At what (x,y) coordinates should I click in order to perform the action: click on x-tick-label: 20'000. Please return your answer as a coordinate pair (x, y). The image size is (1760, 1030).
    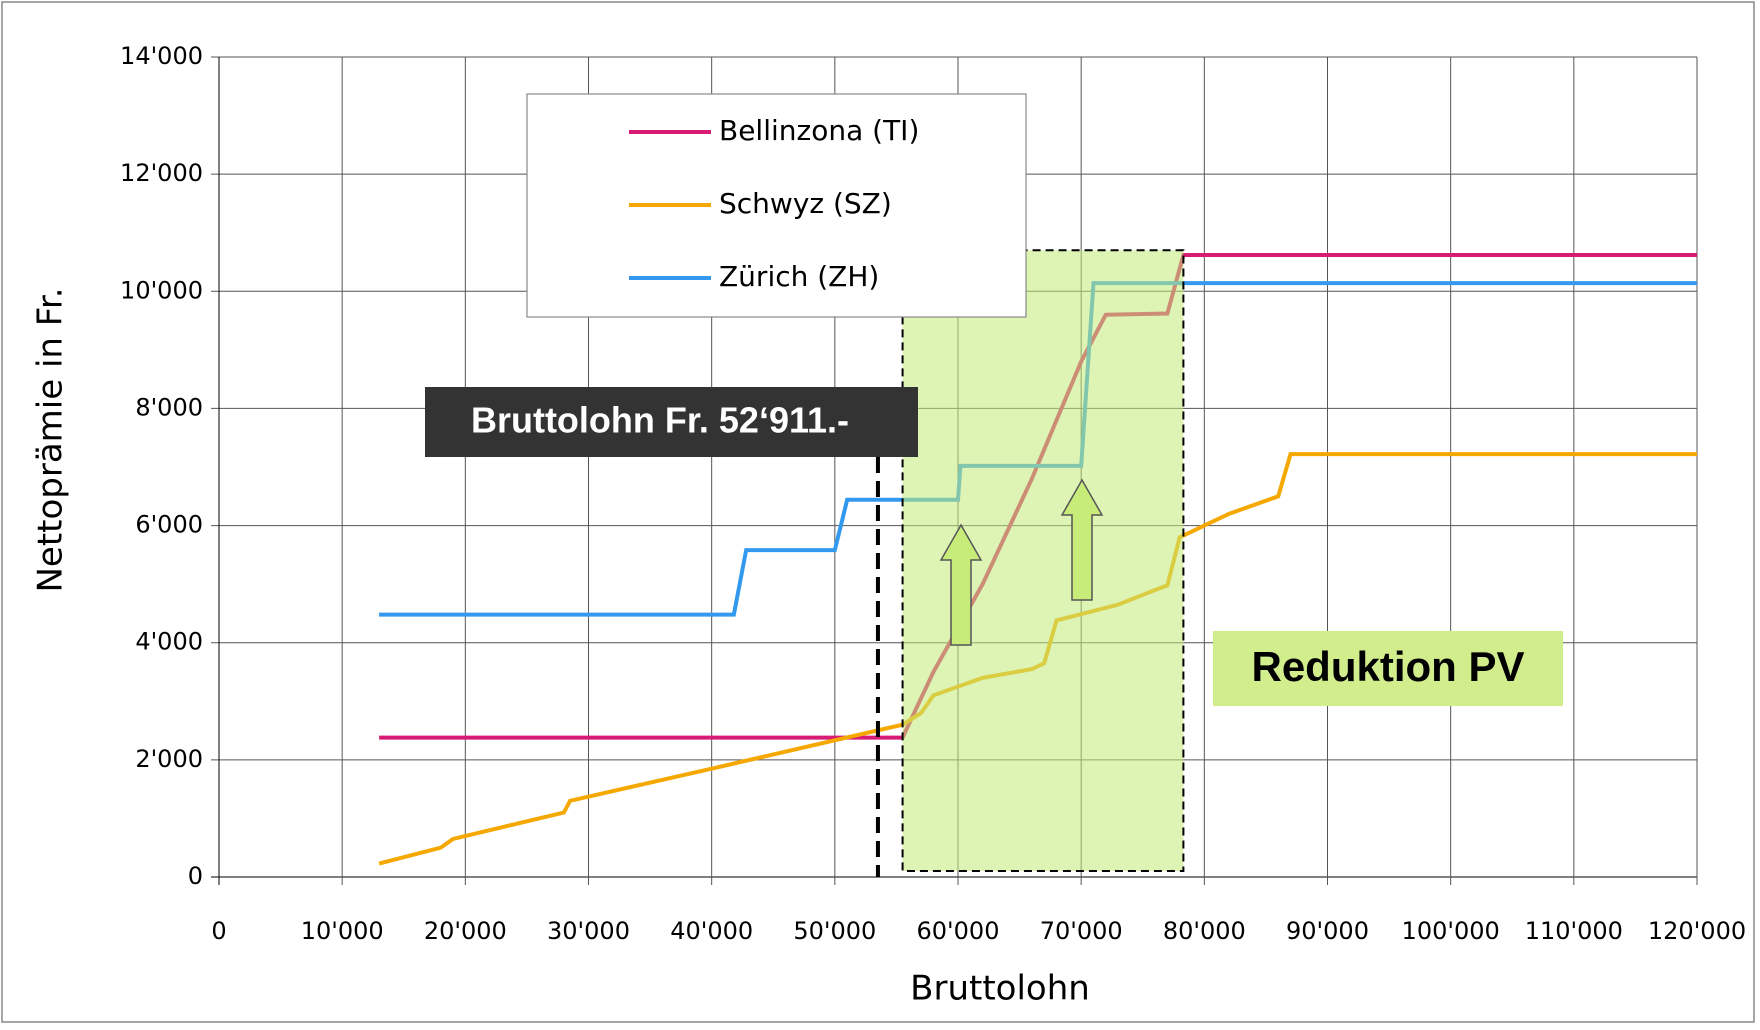
    Looking at the image, I should click on (465, 931).